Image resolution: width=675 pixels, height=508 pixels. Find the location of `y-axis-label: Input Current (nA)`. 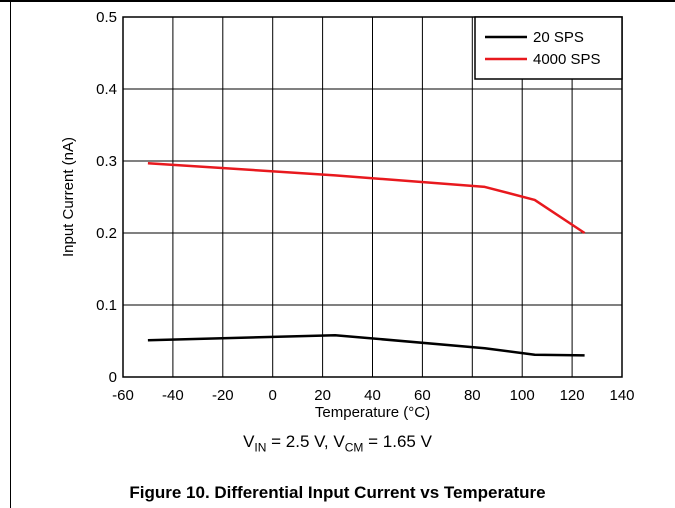

y-axis-label: Input Current (nA) is located at coordinates (68, 197).